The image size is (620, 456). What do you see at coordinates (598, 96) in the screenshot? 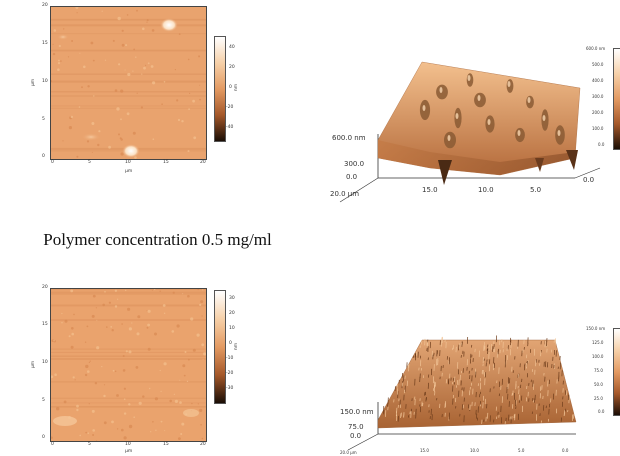
I see `colorbar-tick: 300.0` at bounding box center [598, 96].